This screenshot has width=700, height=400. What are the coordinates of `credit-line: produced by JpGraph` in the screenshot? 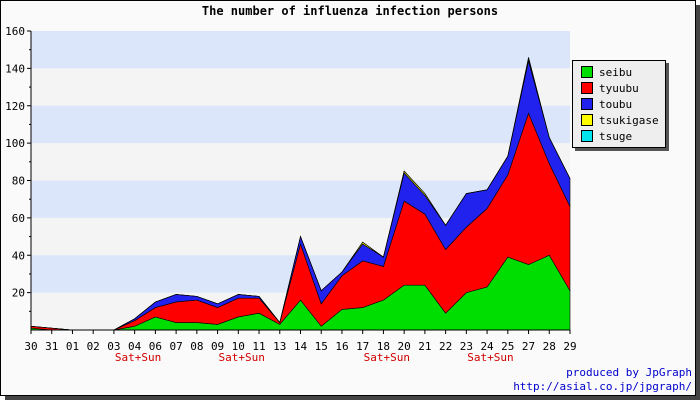 It's located at (629, 372).